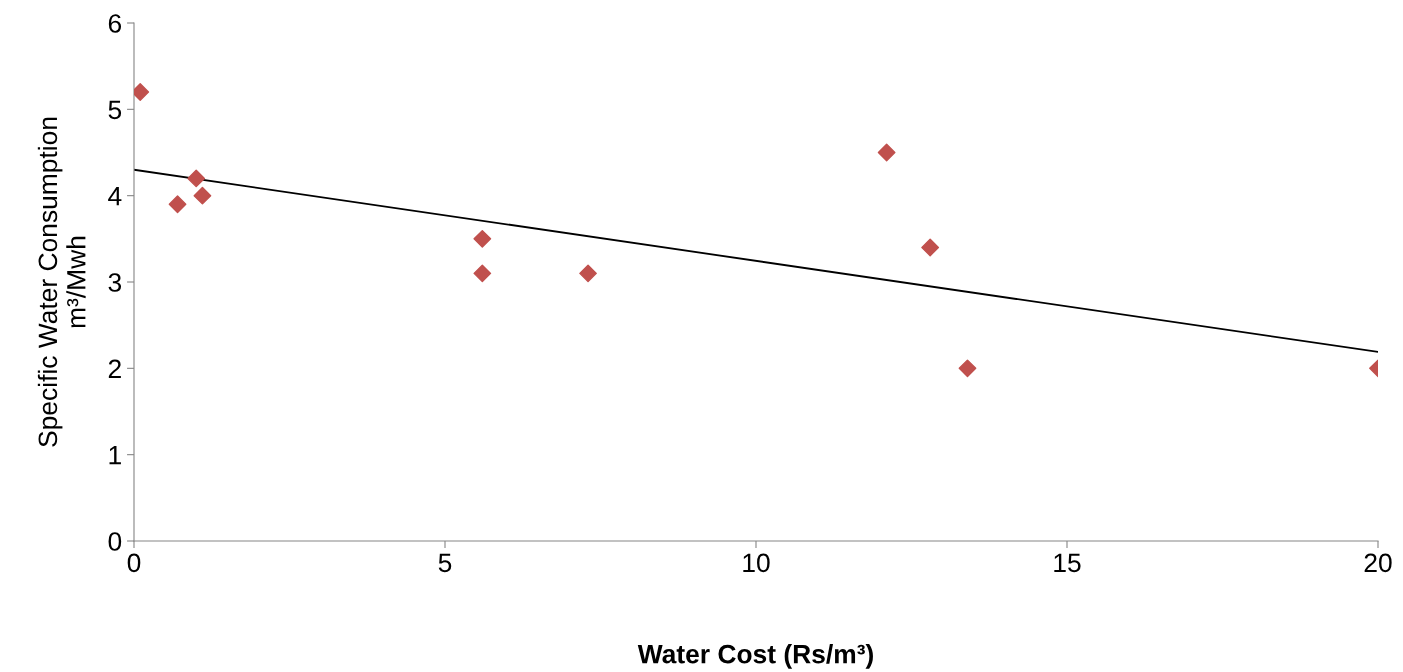 The image size is (1403, 672). I want to click on x-tick-label: 0, so click(134, 563).